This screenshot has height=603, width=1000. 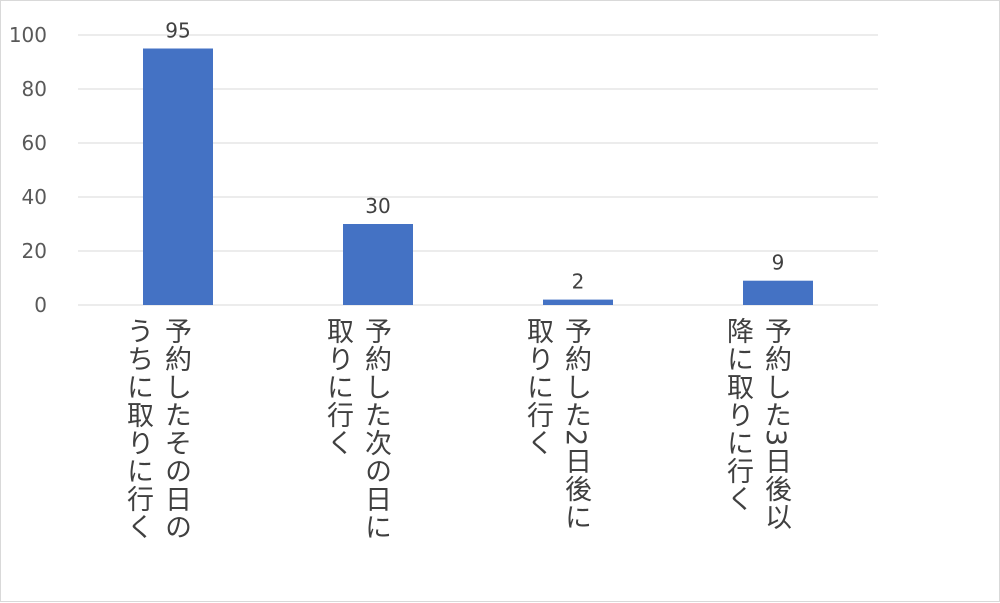 I want to click on data-label: 30, so click(x=377, y=206).